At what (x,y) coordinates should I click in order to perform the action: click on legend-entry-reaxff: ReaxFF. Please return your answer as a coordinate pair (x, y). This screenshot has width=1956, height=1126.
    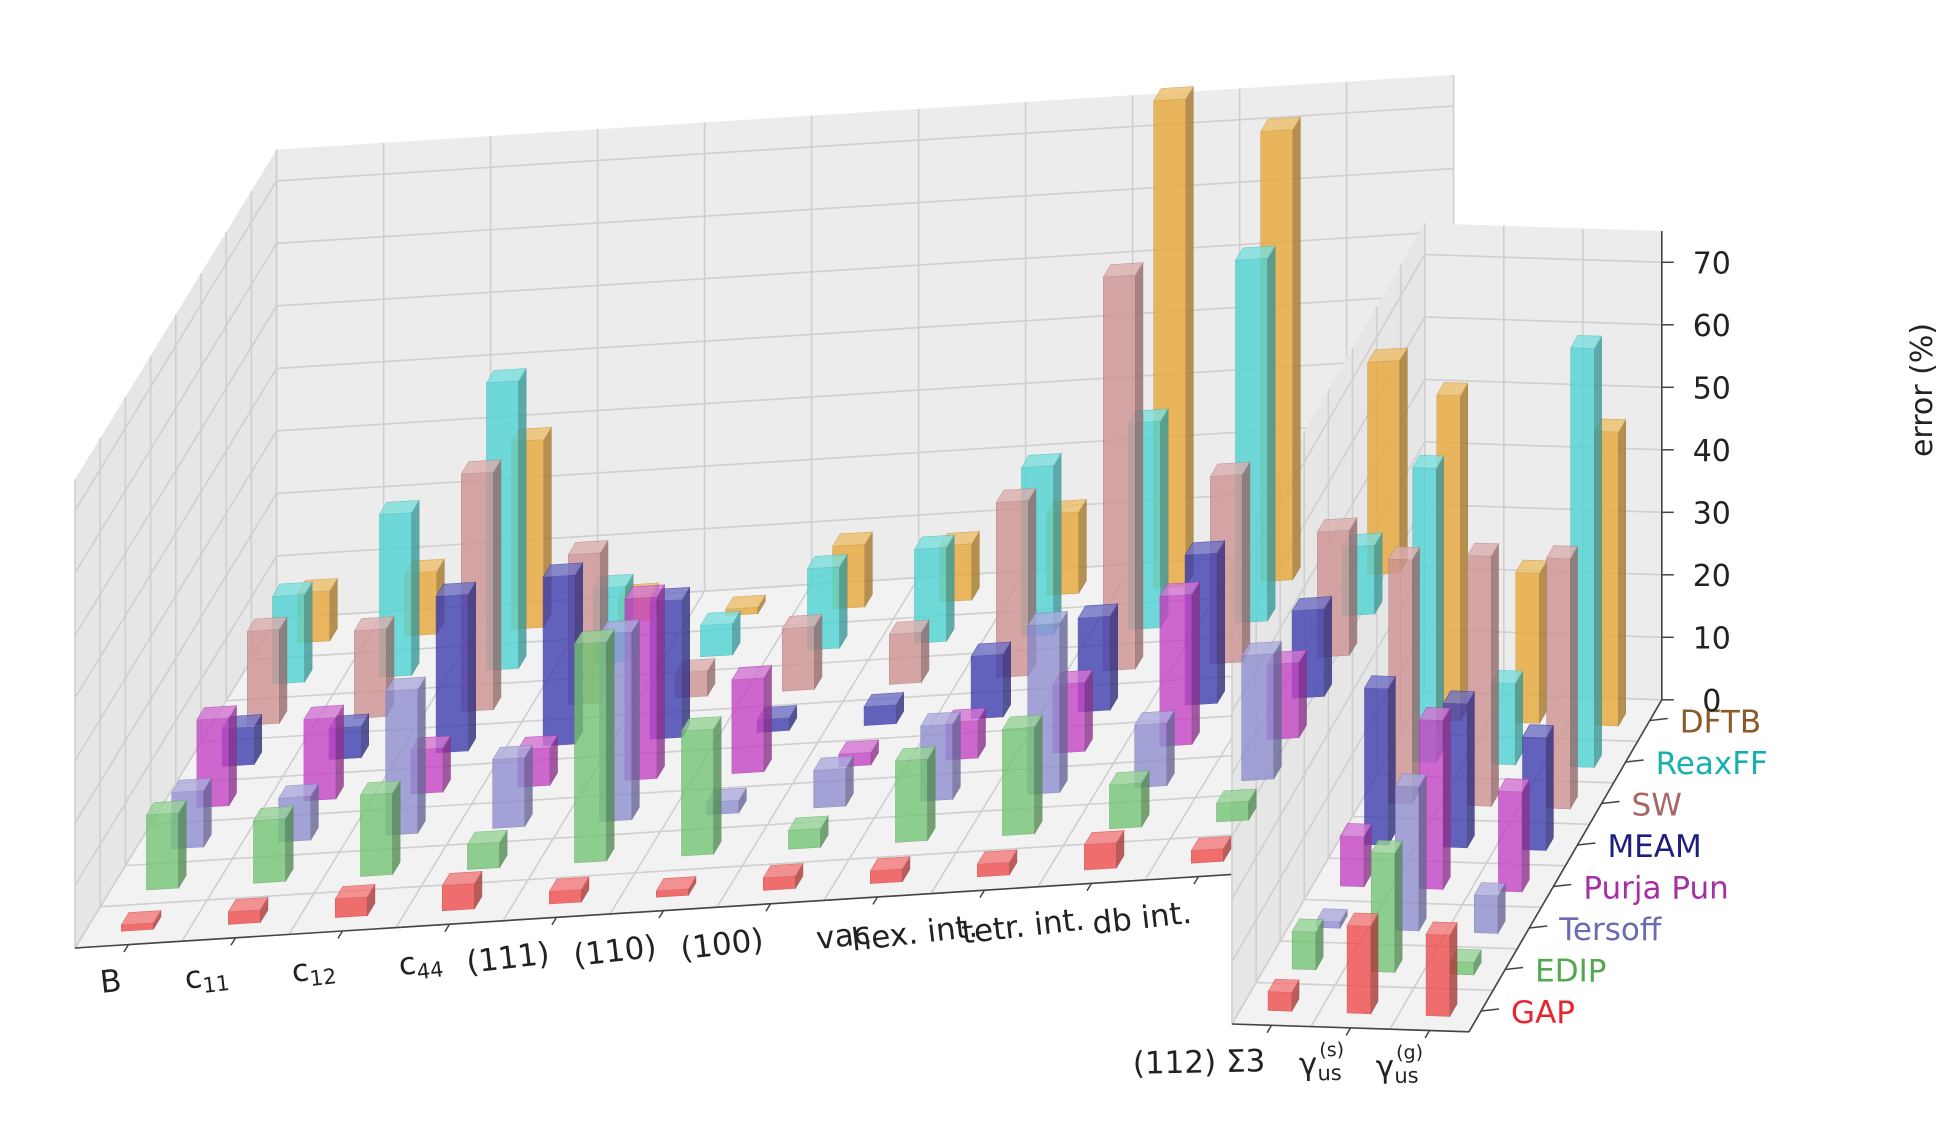
    Looking at the image, I should click on (1712, 764).